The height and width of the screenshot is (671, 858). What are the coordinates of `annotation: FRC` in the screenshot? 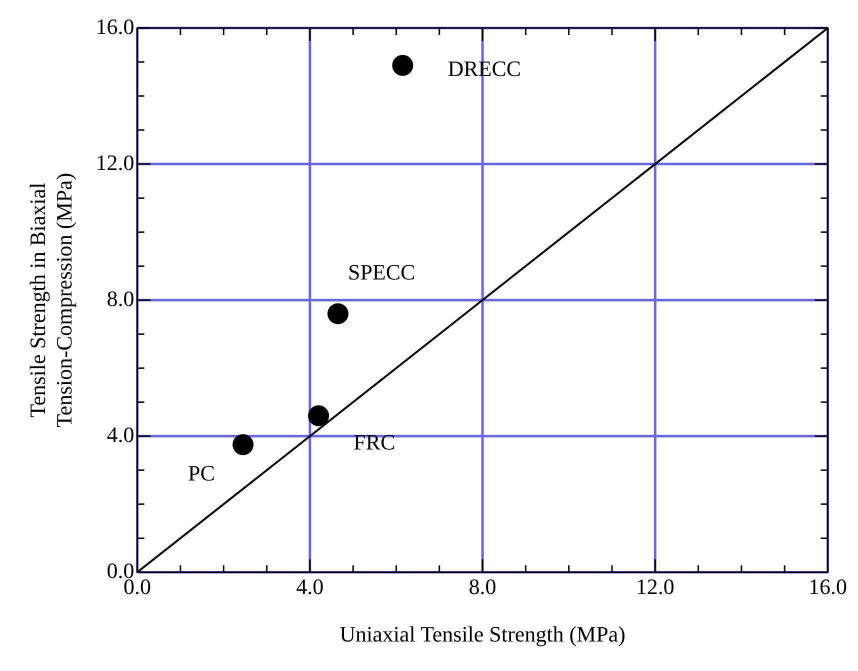 It's located at (375, 442).